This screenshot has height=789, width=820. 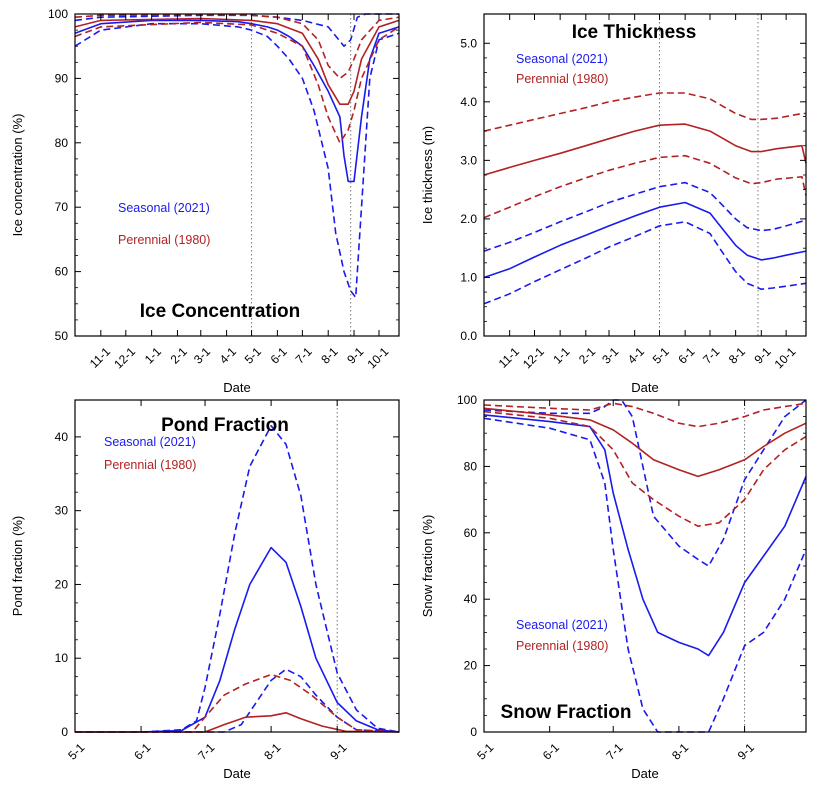 I want to click on y-tick-label: 90, so click(x=62, y=78).